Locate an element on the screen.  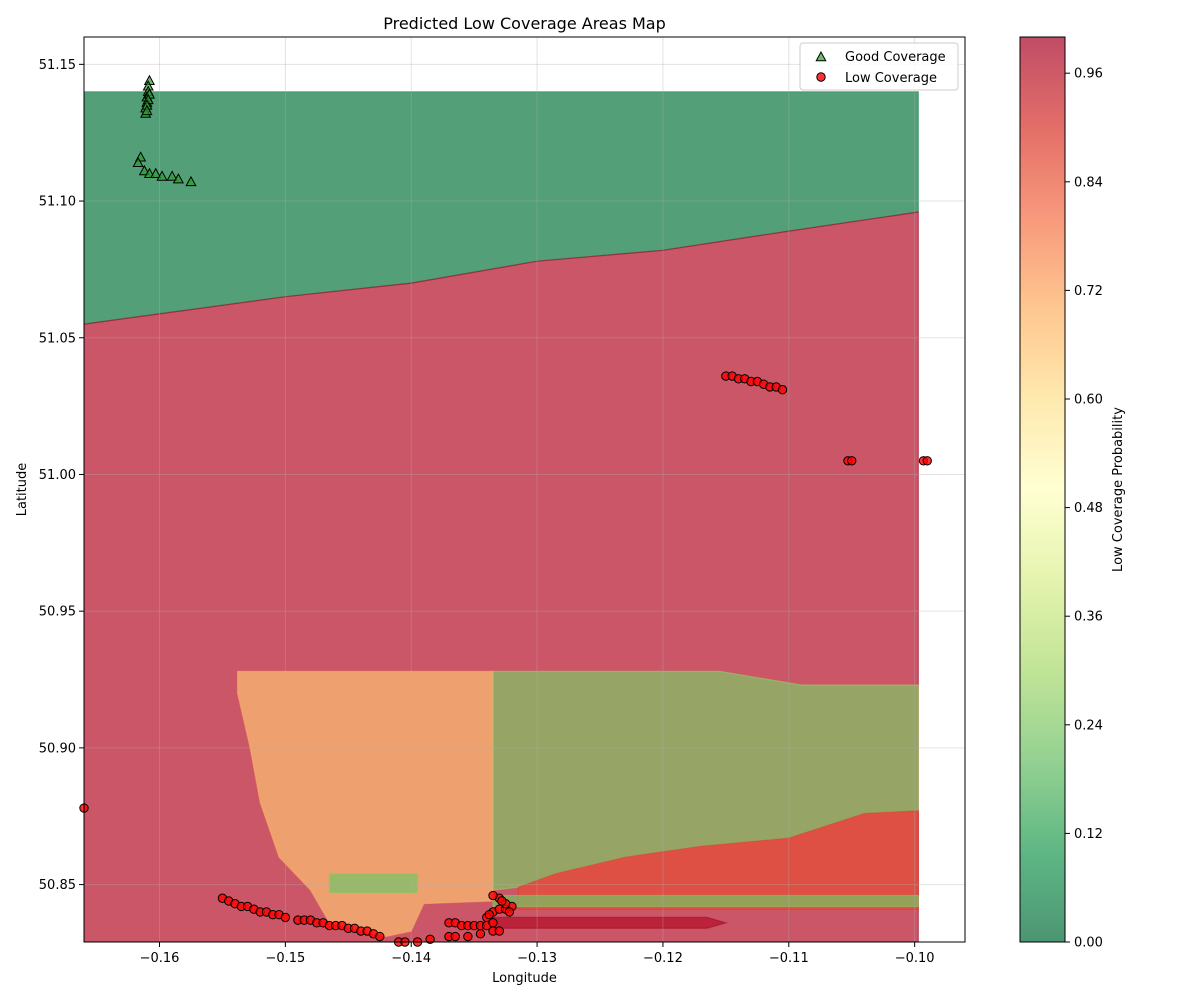
y-tick-label: 51.10 is located at coordinates (57, 202).